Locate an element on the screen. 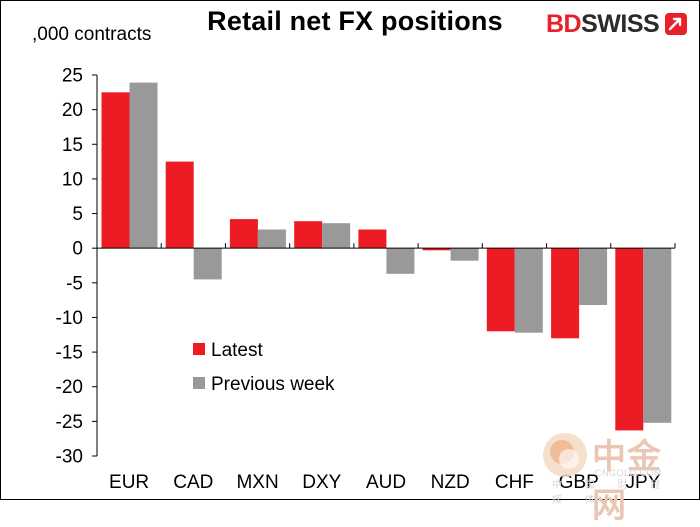 This screenshot has height=527, width=700. y-axis-unit-label: ,000 contracts is located at coordinates (92, 34).